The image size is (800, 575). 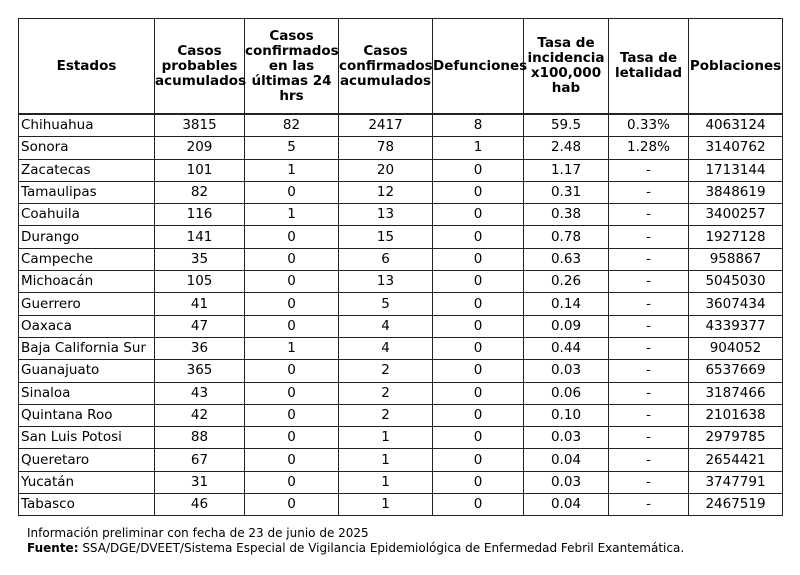 What do you see at coordinates (385, 66) in the screenshot?
I see `column-header: Casos confirmados acumulados` at bounding box center [385, 66].